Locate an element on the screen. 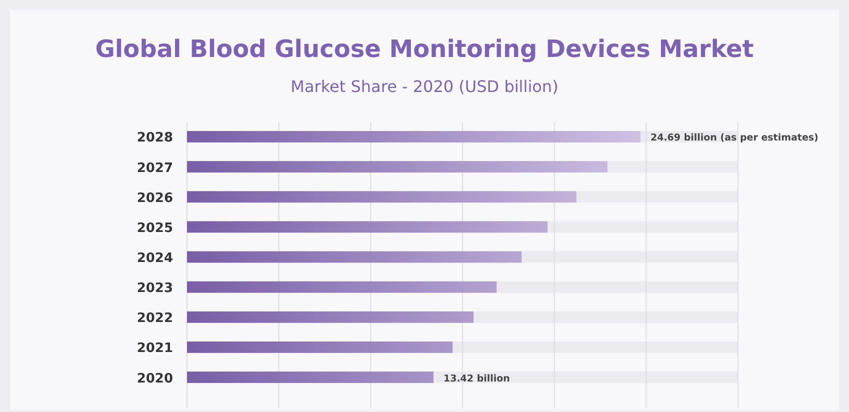 The image size is (849, 412). y-tick-label: 2023 is located at coordinates (154, 288).